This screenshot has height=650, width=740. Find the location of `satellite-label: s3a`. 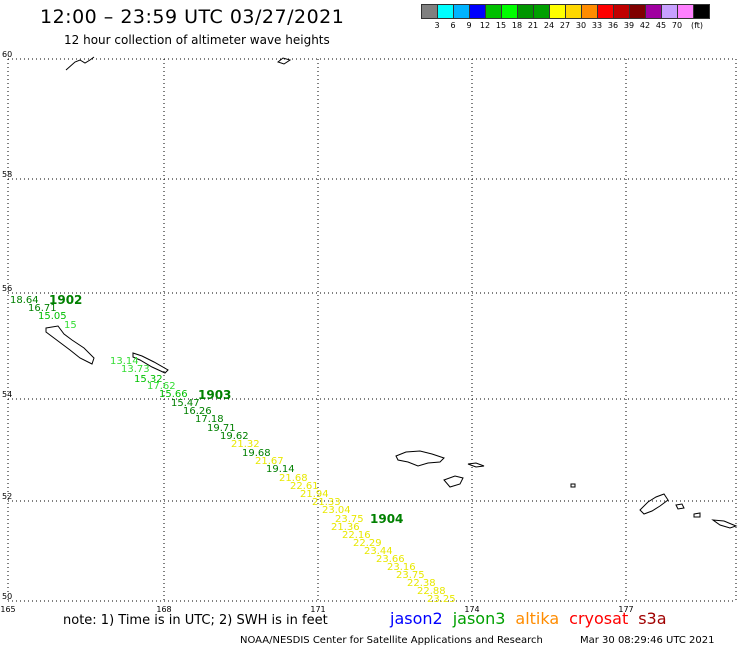

satellite-label: s3a is located at coordinates (652, 618).